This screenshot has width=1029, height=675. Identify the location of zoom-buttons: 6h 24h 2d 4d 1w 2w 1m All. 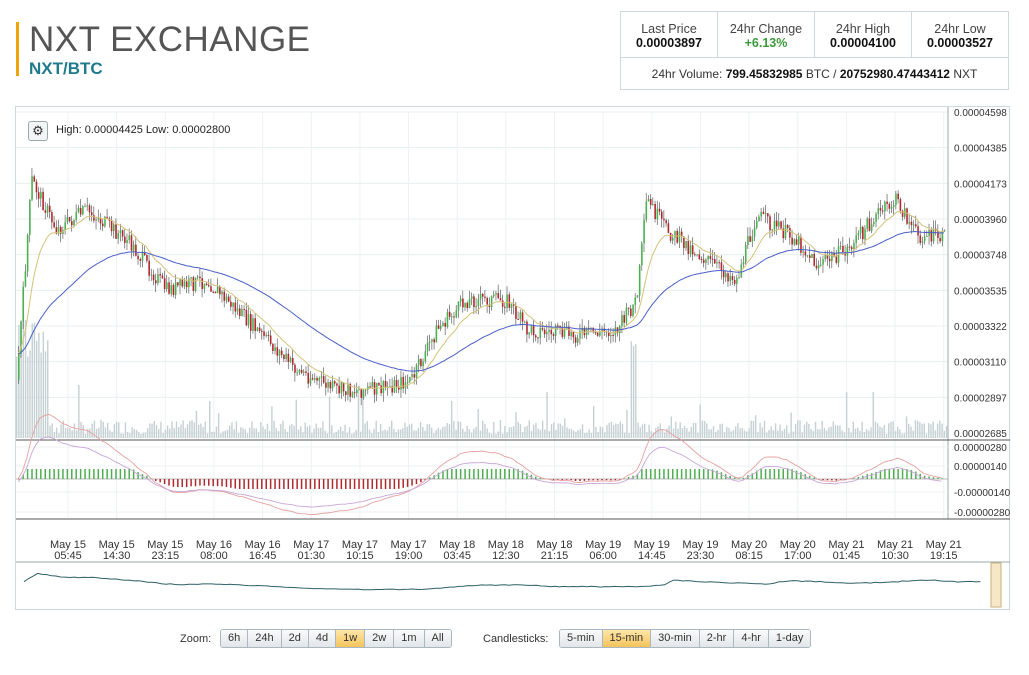
(336, 638).